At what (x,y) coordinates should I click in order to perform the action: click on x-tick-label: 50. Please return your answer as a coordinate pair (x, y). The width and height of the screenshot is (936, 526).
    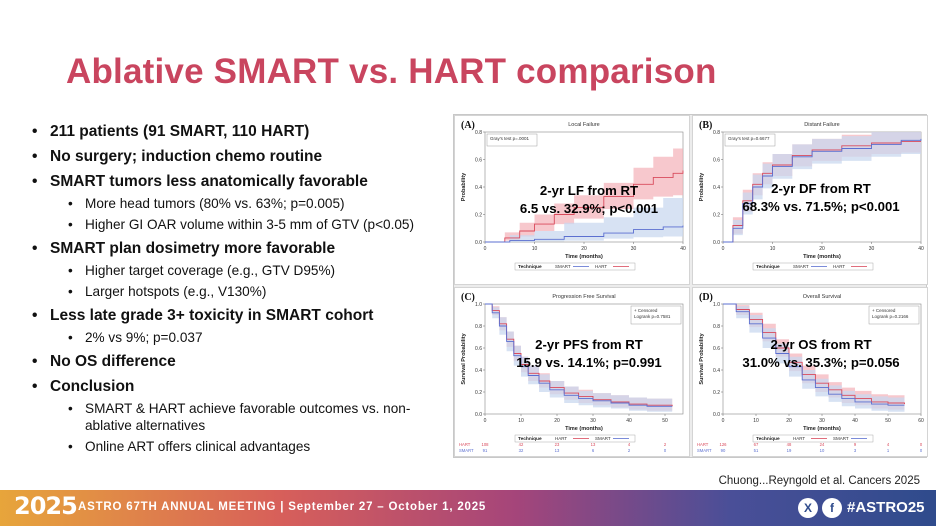
    Looking at the image, I should click on (665, 421).